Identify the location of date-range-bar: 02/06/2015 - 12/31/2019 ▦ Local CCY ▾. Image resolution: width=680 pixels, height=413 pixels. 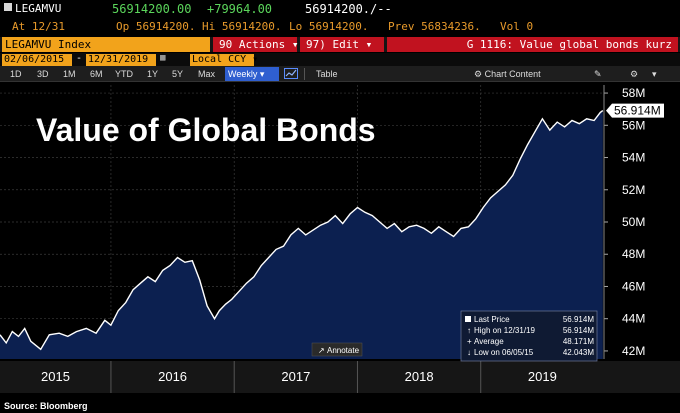
(340, 59).